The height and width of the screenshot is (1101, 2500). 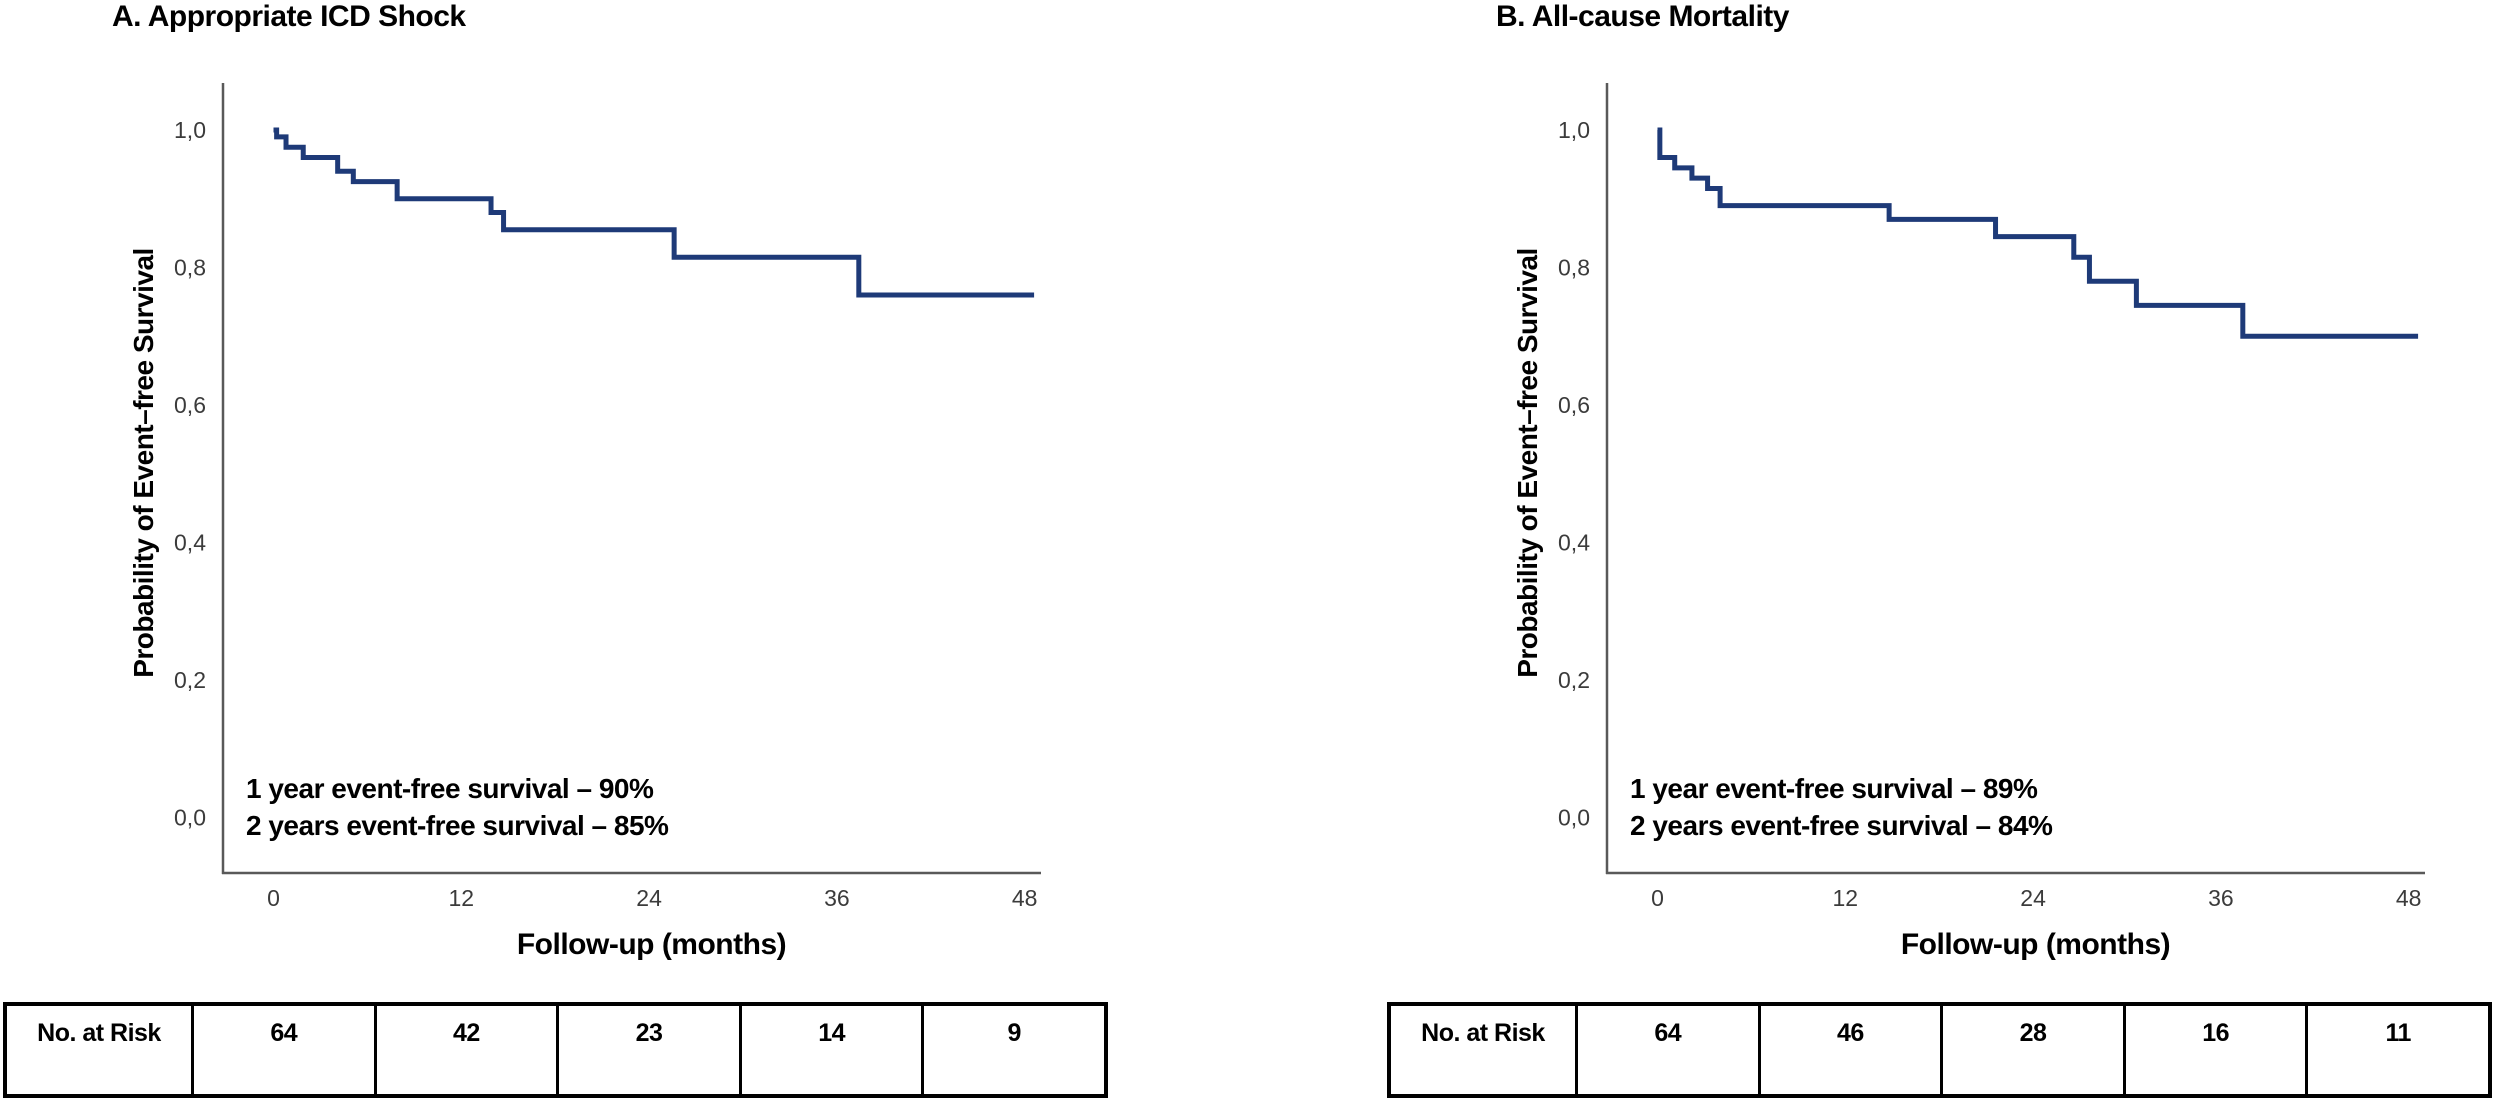 I want to click on annotation-line-1: 1 year event-free survival – 90%, so click(x=450, y=788).